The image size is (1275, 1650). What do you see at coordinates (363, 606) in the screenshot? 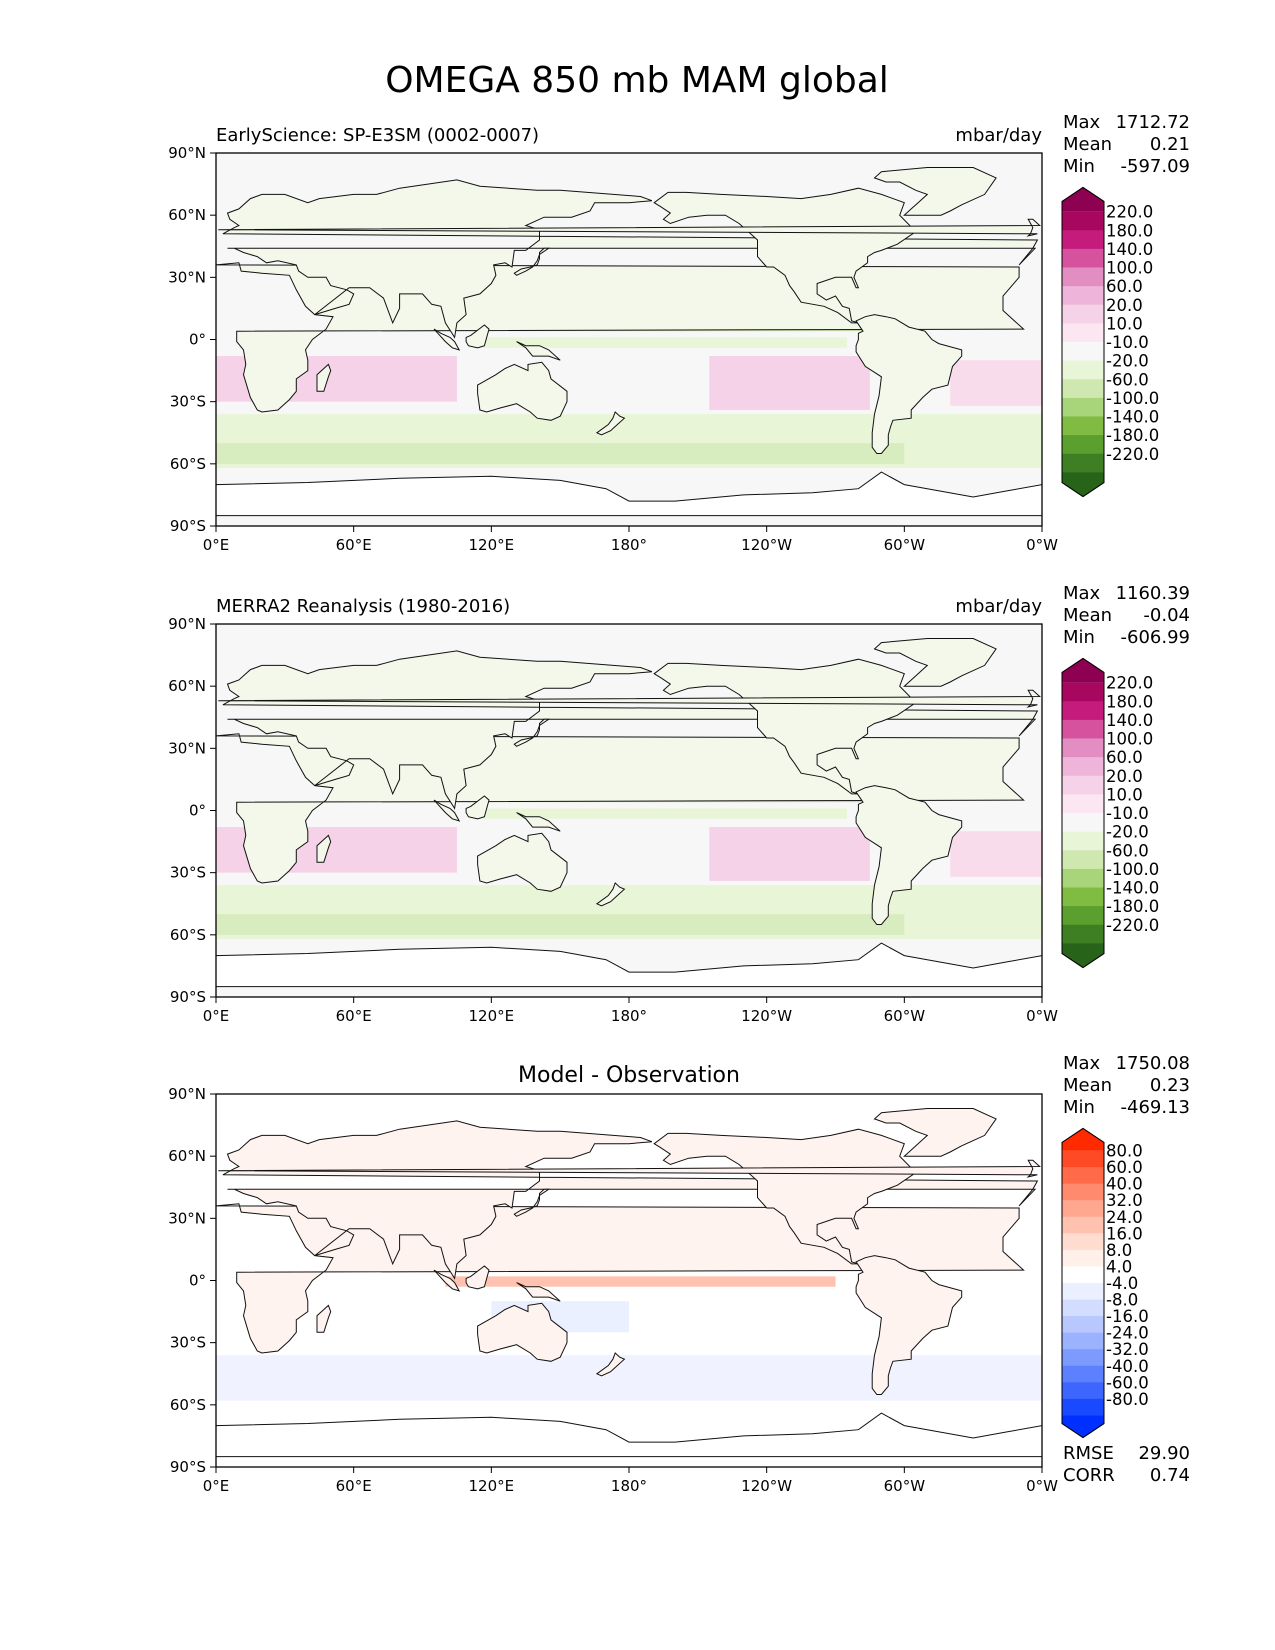
I see `panel-left-title: MERRA2 Reanalysis (1980-2016)` at bounding box center [363, 606].